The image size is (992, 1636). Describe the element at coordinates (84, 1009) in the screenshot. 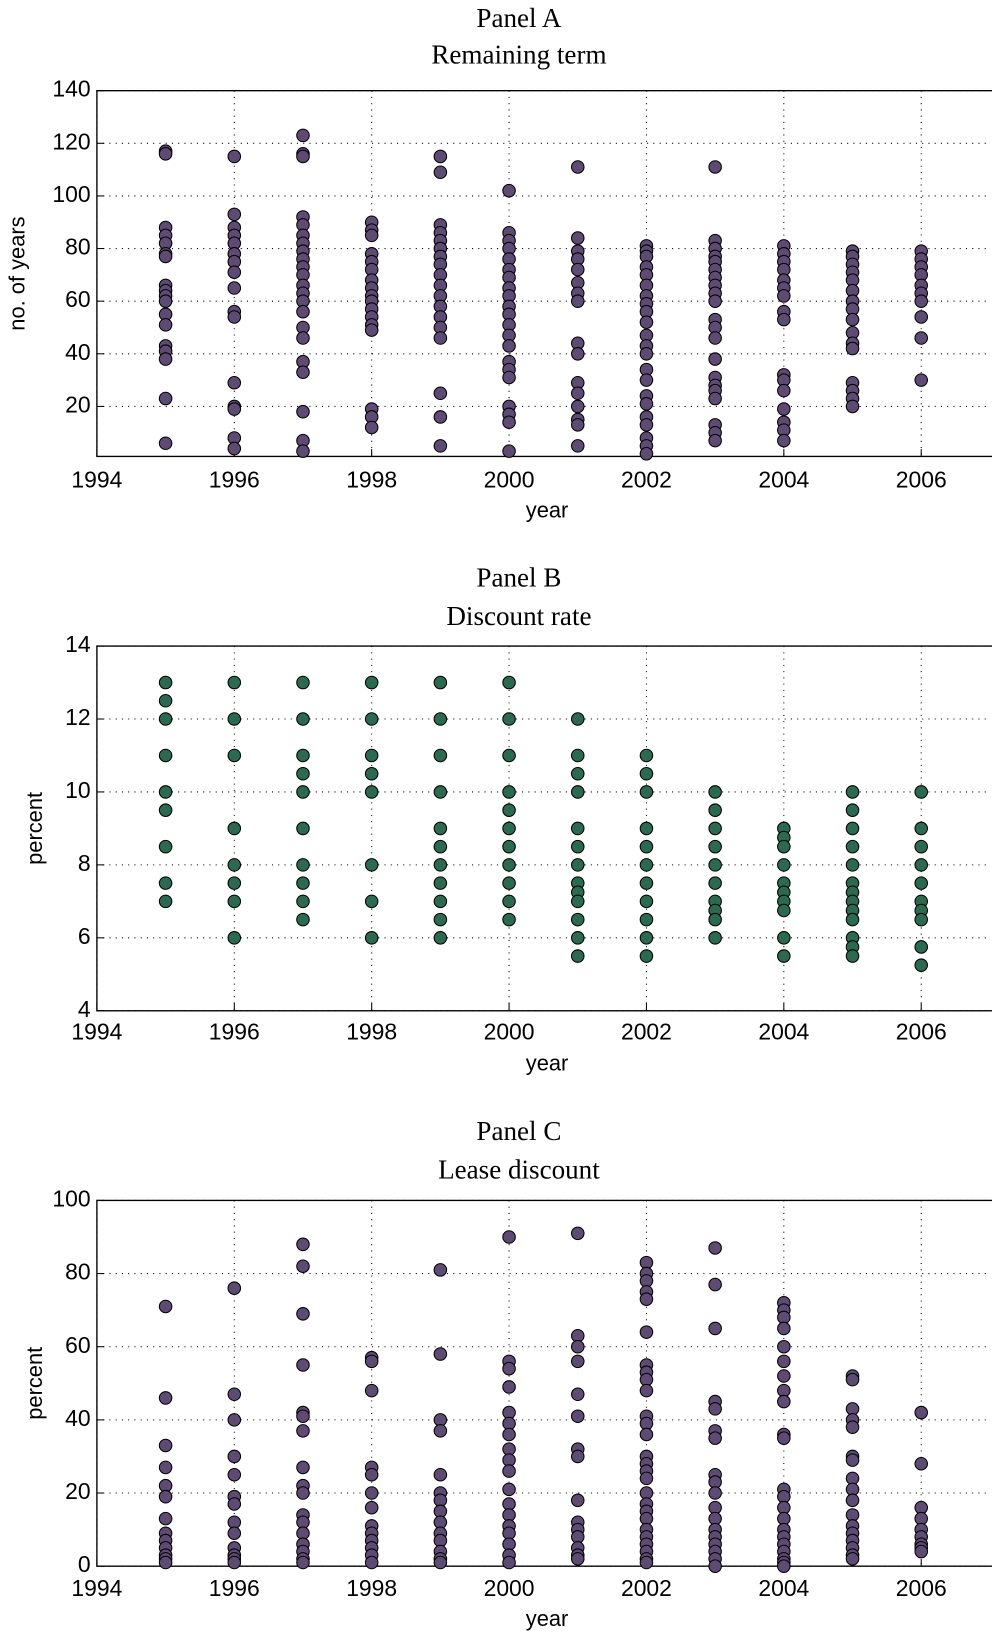

I see `y-tick-label: 4` at that location.